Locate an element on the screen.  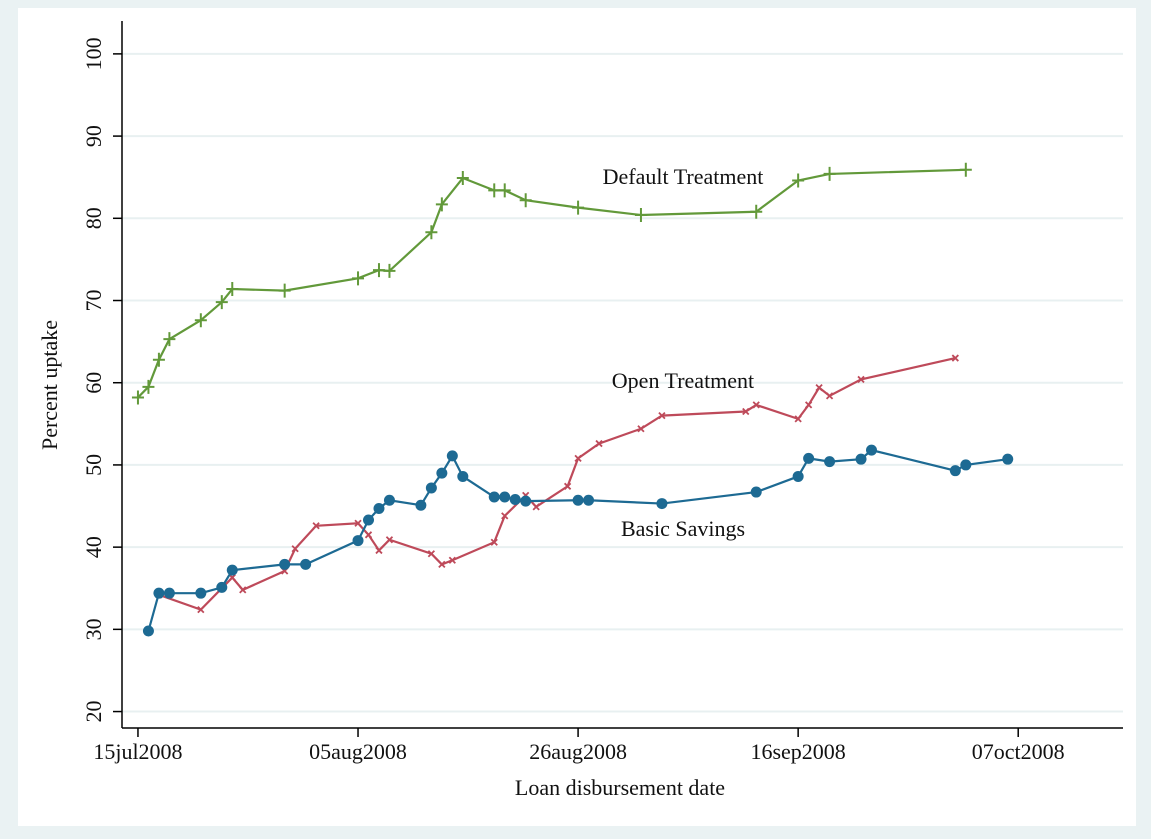
y-tick-label: 30 is located at coordinates (93, 629).